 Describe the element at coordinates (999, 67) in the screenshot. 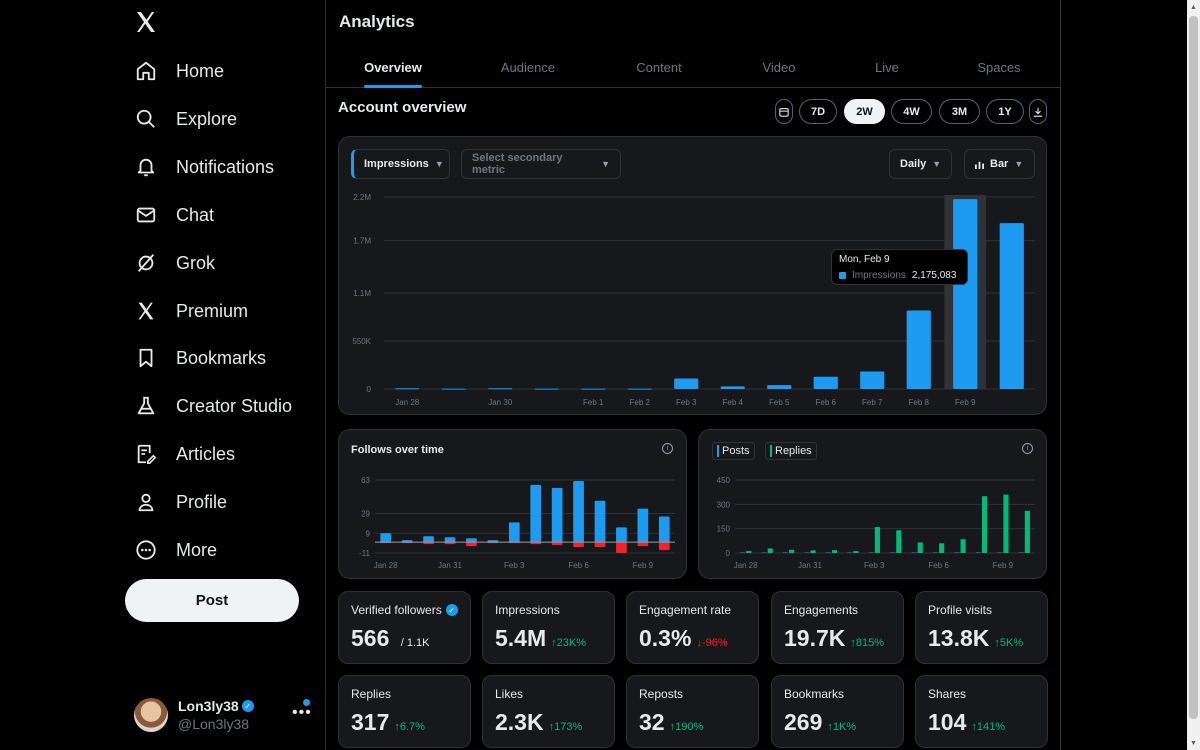

I see `tab-spaces: Spaces` at that location.